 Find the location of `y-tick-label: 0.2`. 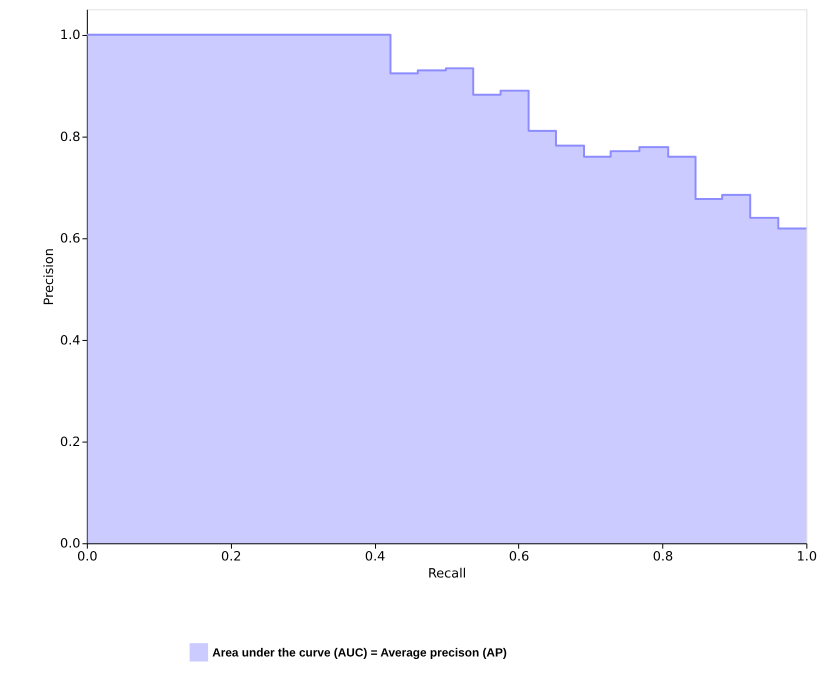

y-tick-label: 0.2 is located at coordinates (70, 442).